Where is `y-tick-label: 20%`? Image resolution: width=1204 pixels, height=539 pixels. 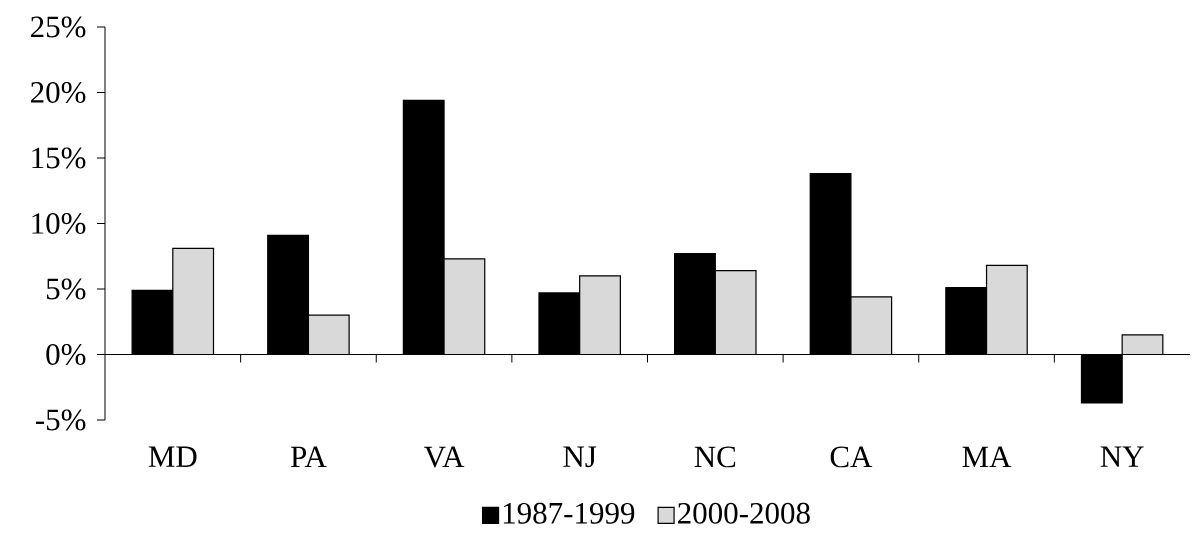 y-tick-label: 20% is located at coordinates (58, 92).